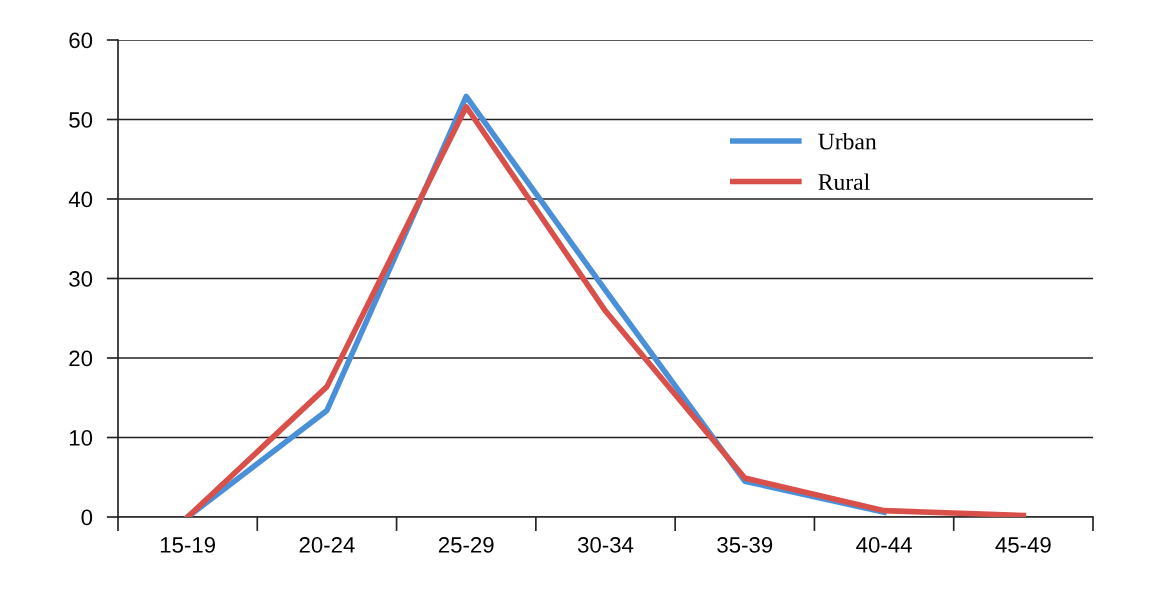  What do you see at coordinates (1023, 545) in the screenshot?
I see `x-tick-label: 45-49` at bounding box center [1023, 545].